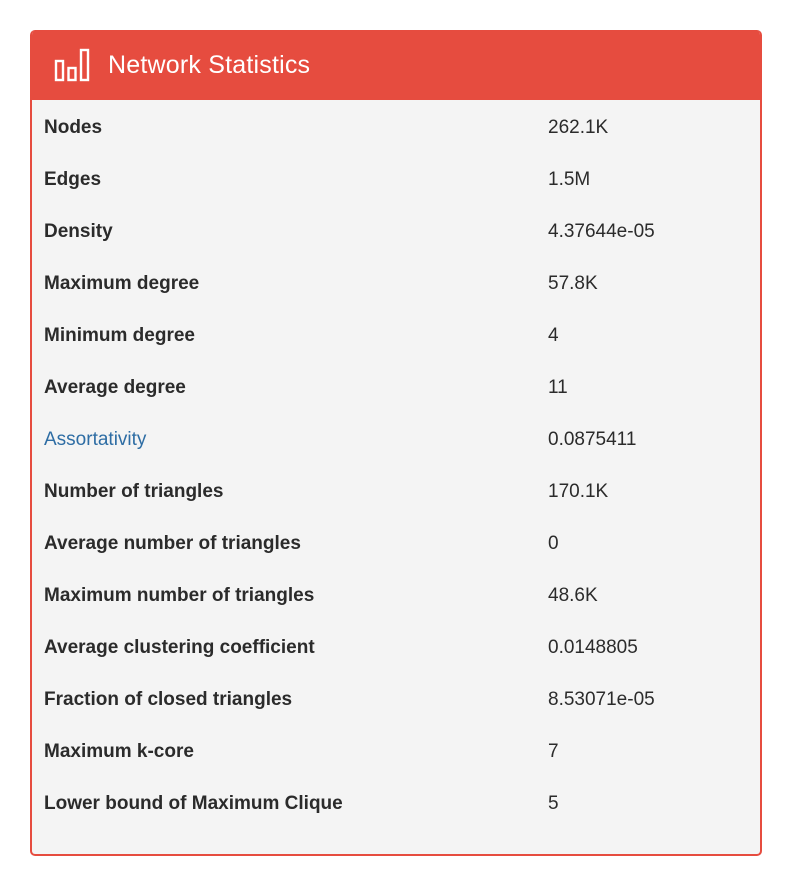 The height and width of the screenshot is (880, 796). I want to click on stat-label-nodes: Nodes, so click(73, 127).